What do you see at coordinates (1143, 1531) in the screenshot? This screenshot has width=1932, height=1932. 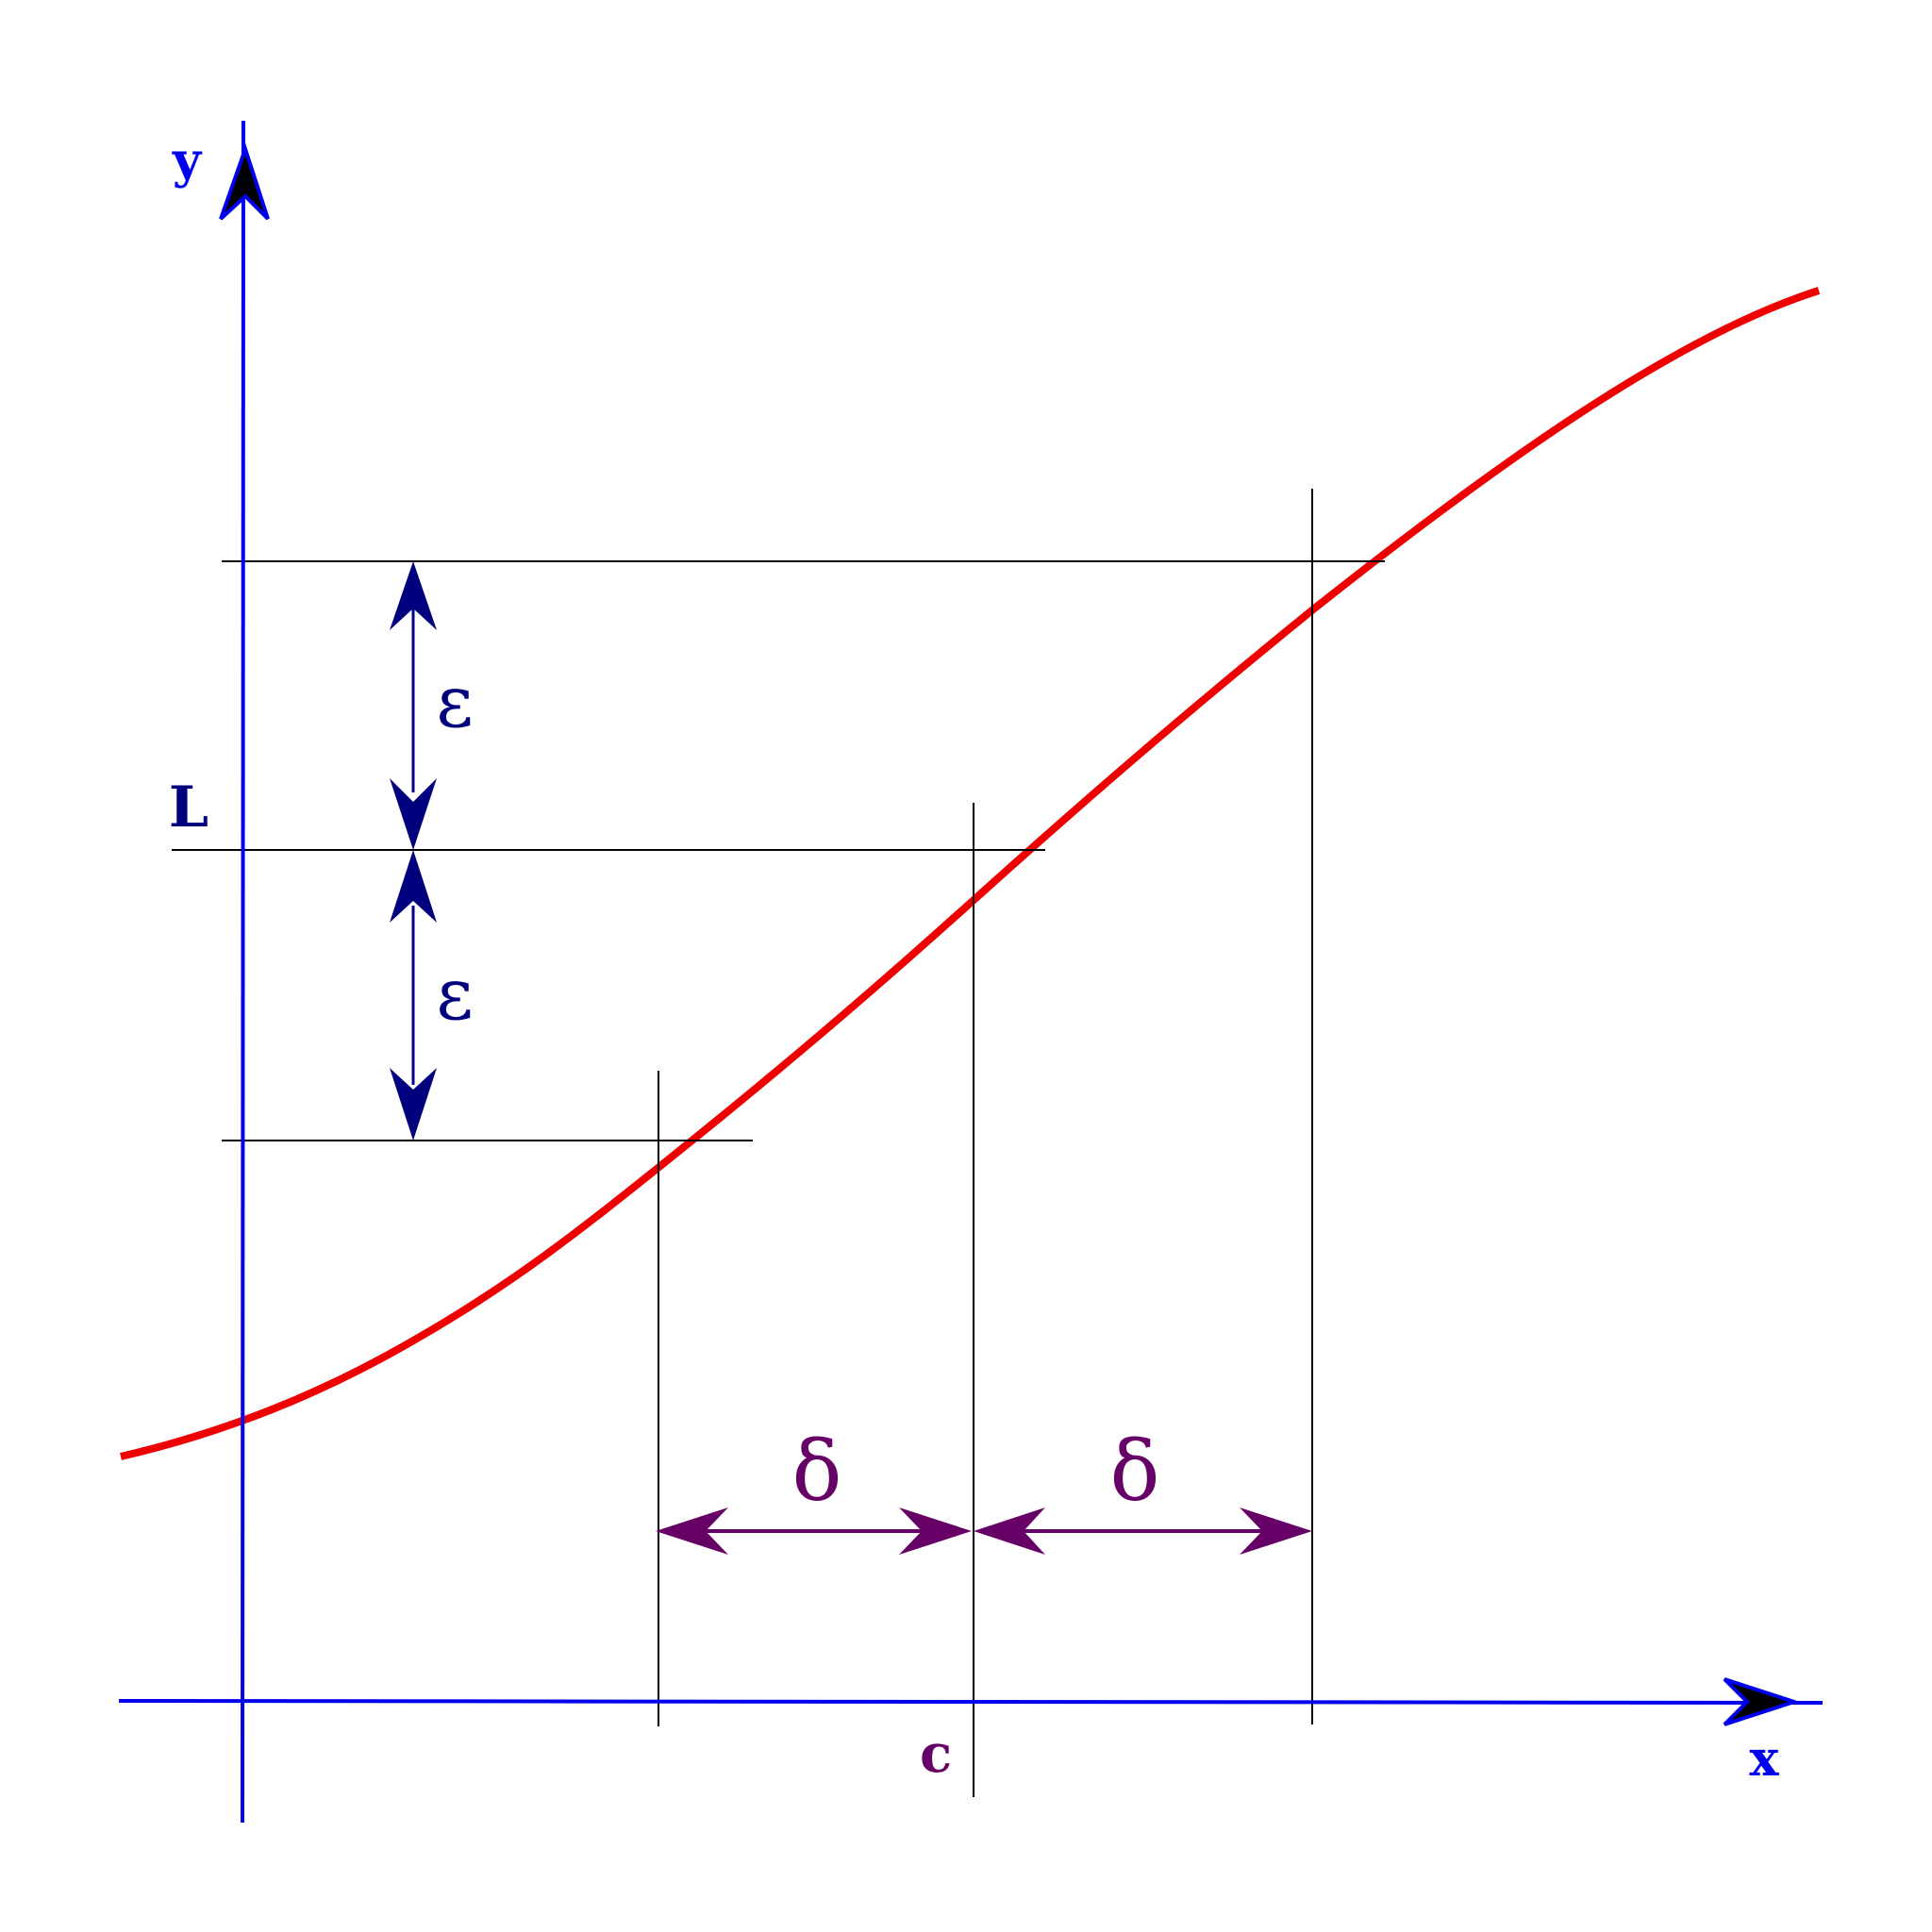 I see `delta-right-arrow` at bounding box center [1143, 1531].